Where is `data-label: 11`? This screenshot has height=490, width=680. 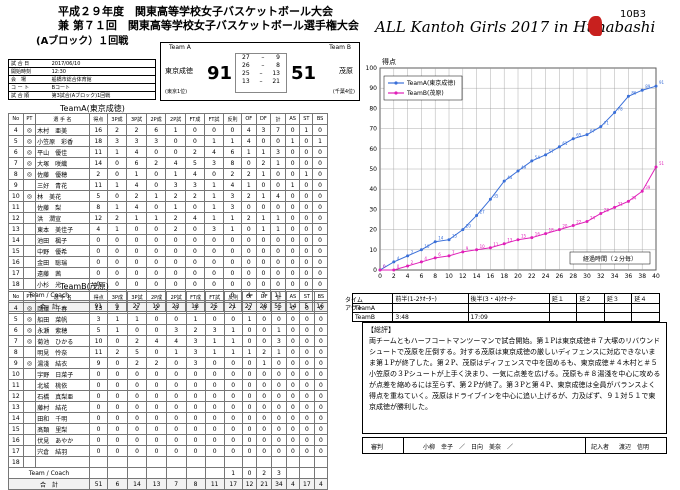 data-label: 11 is located at coordinates (496, 244).